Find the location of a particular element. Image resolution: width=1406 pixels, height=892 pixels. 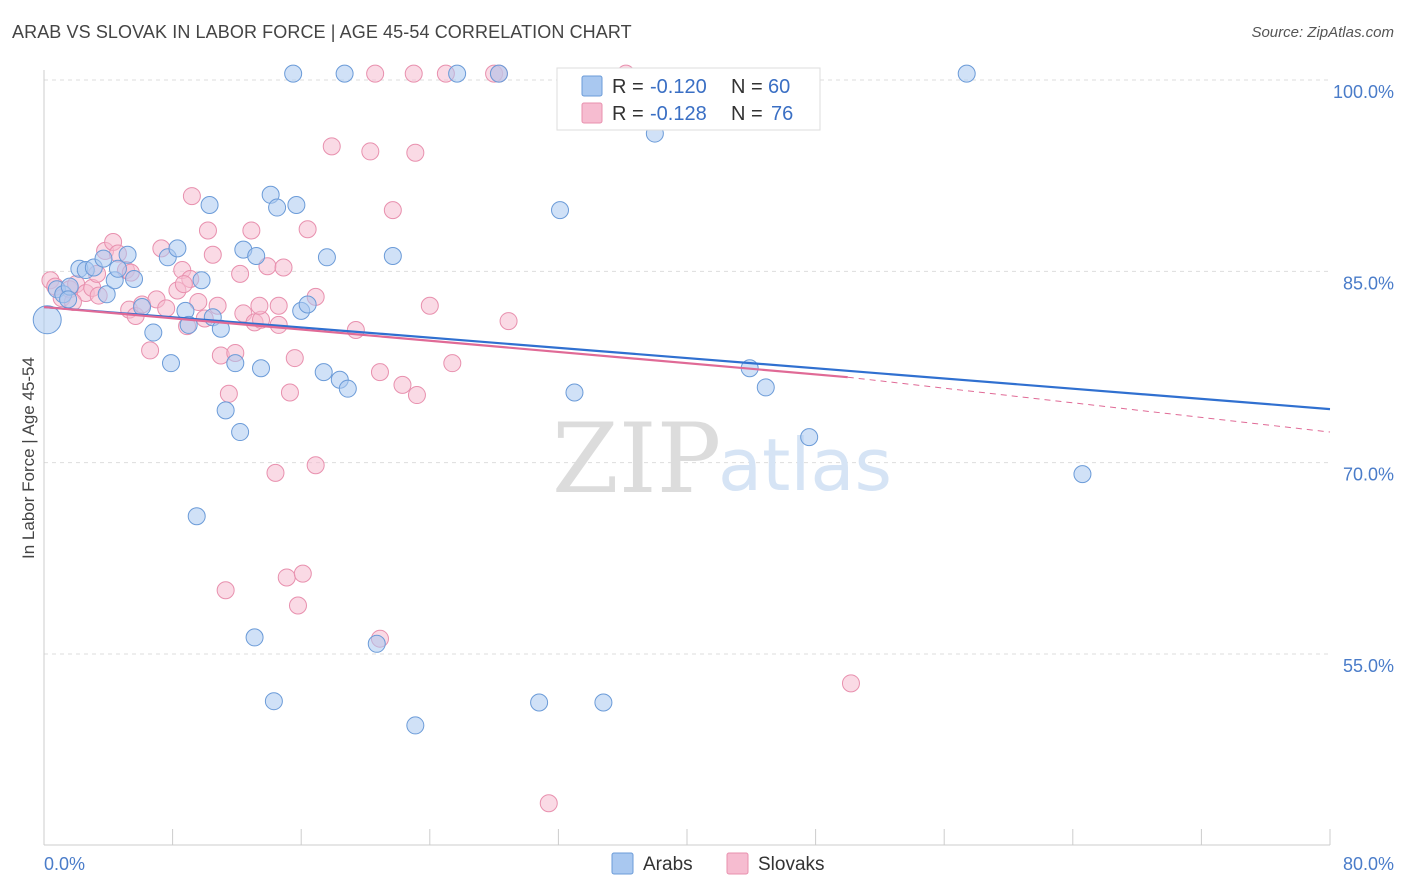

y-tick-labels: 55.0% 70.0% 85.0% 100.0% is located at coordinates (1363, 379).